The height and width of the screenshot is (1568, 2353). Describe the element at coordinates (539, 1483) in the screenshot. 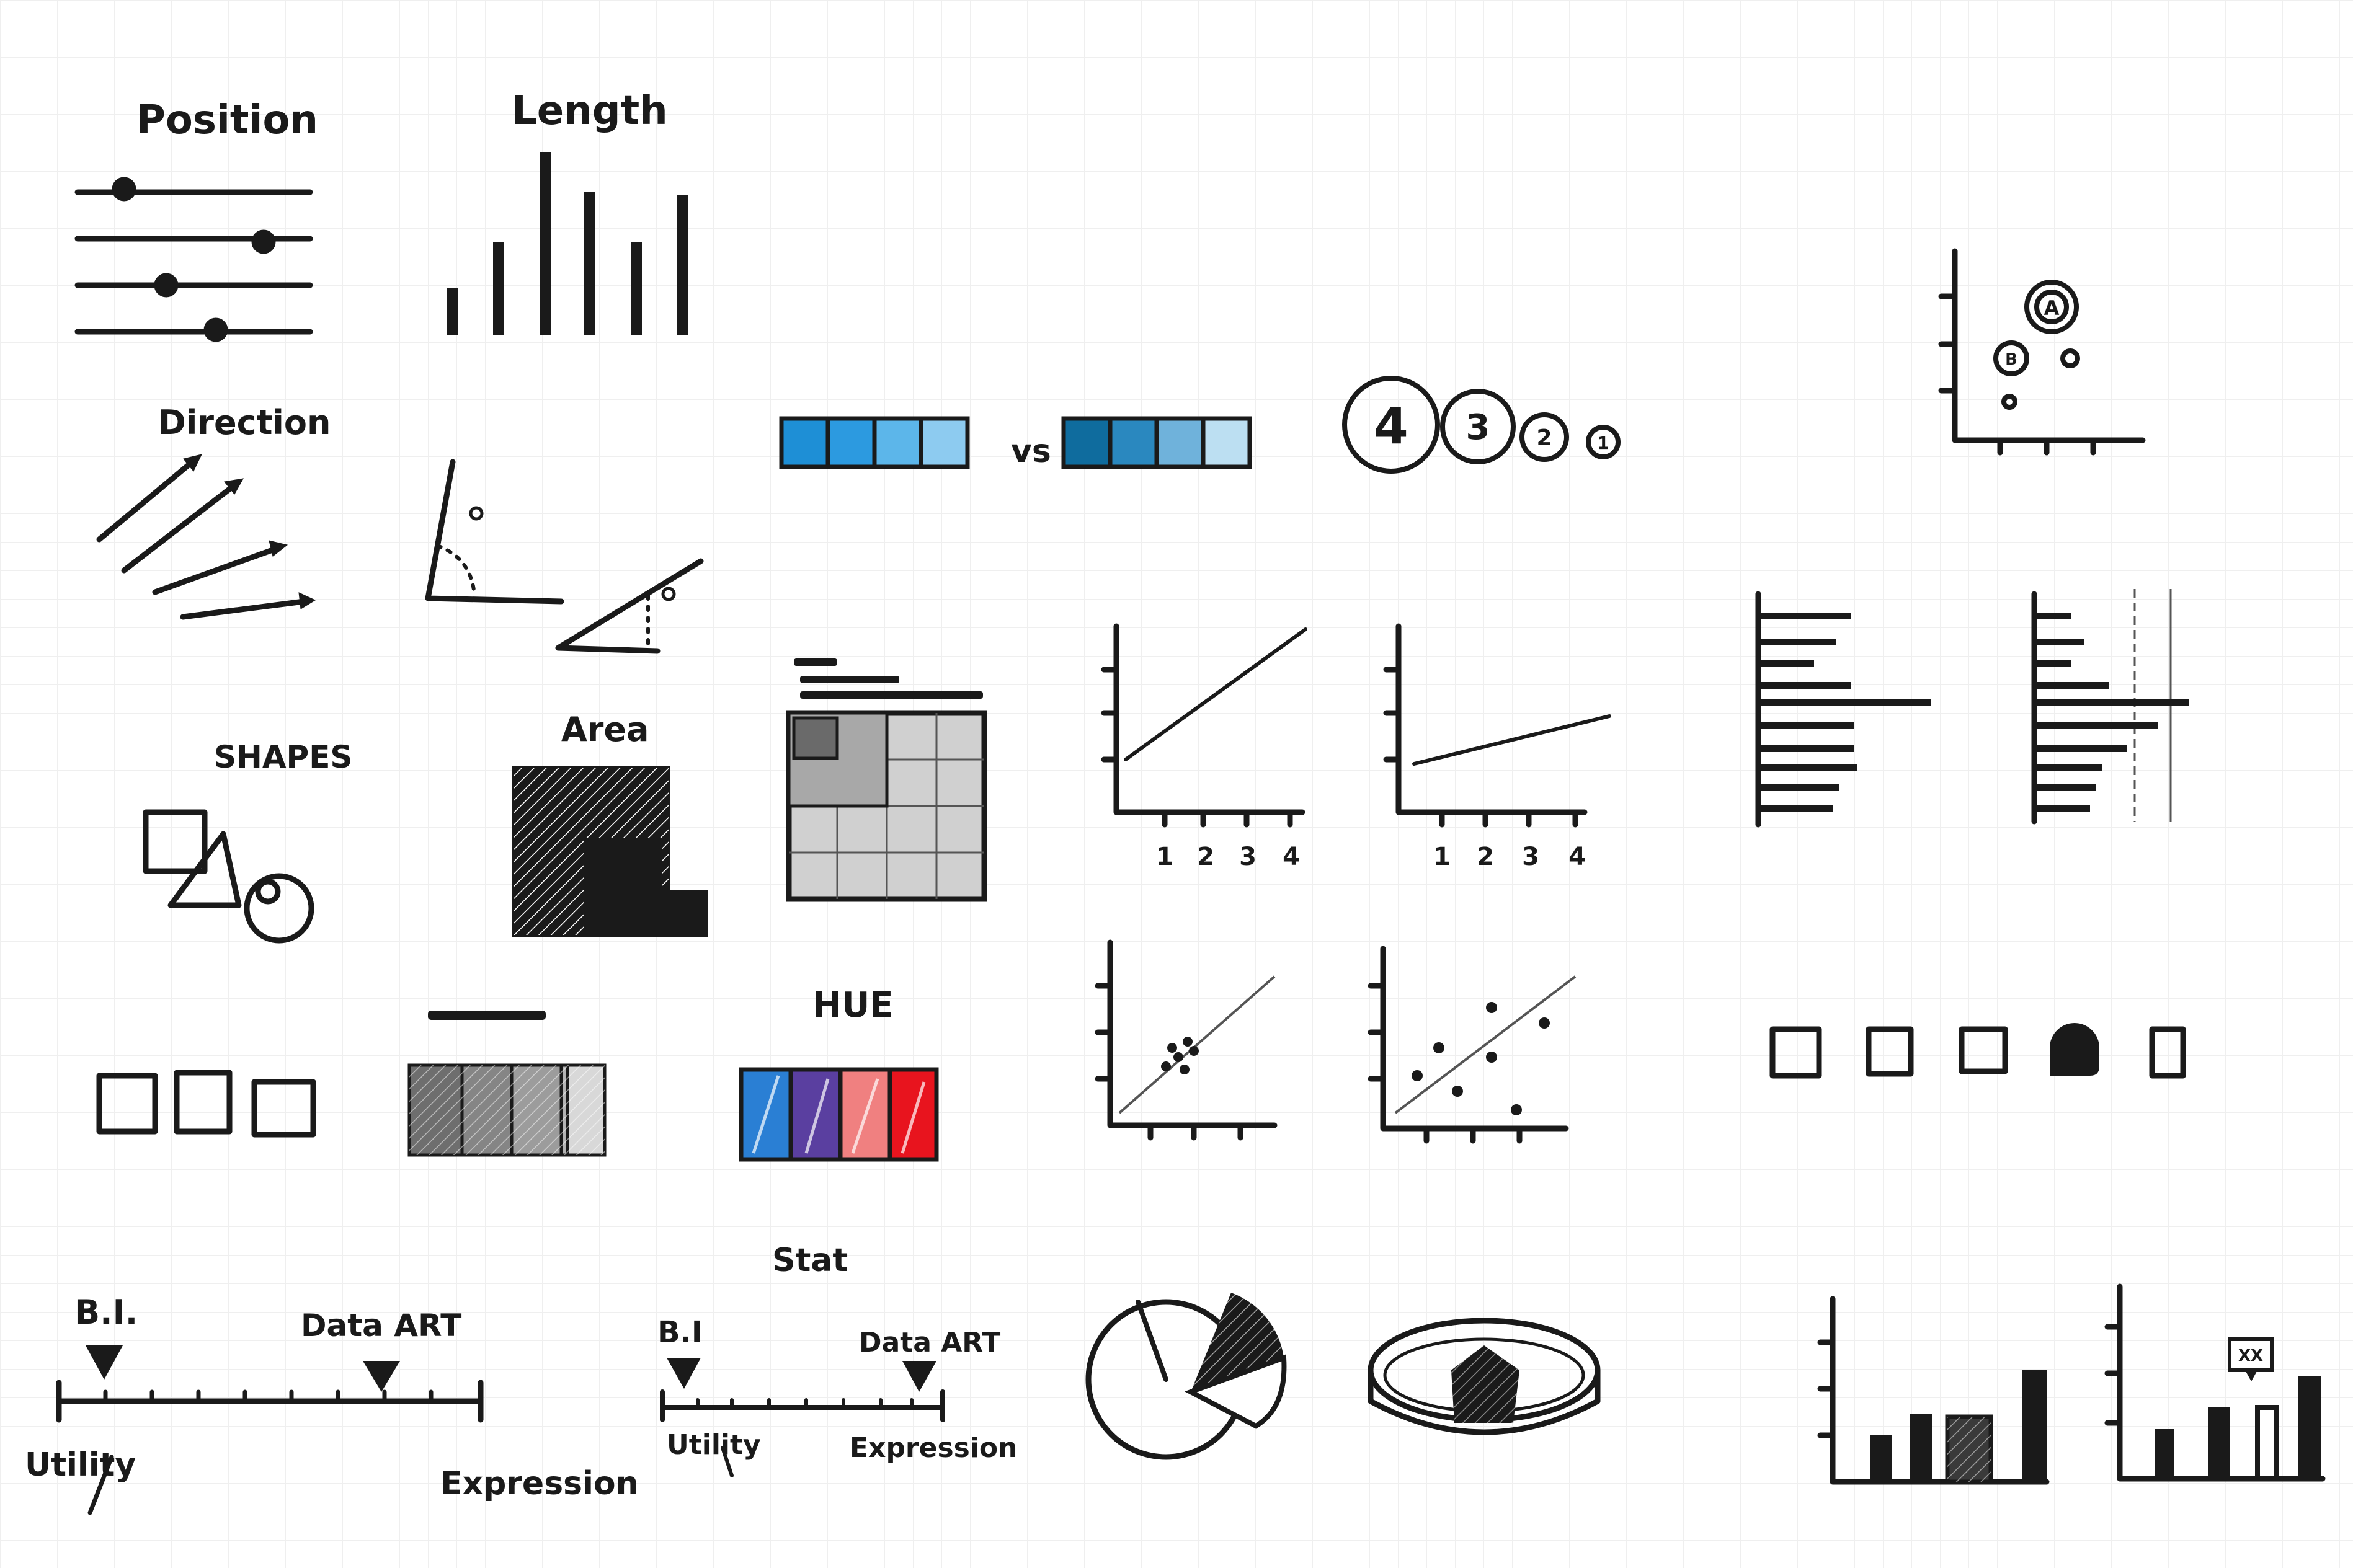

I see `expression-label-1: Expression` at that location.